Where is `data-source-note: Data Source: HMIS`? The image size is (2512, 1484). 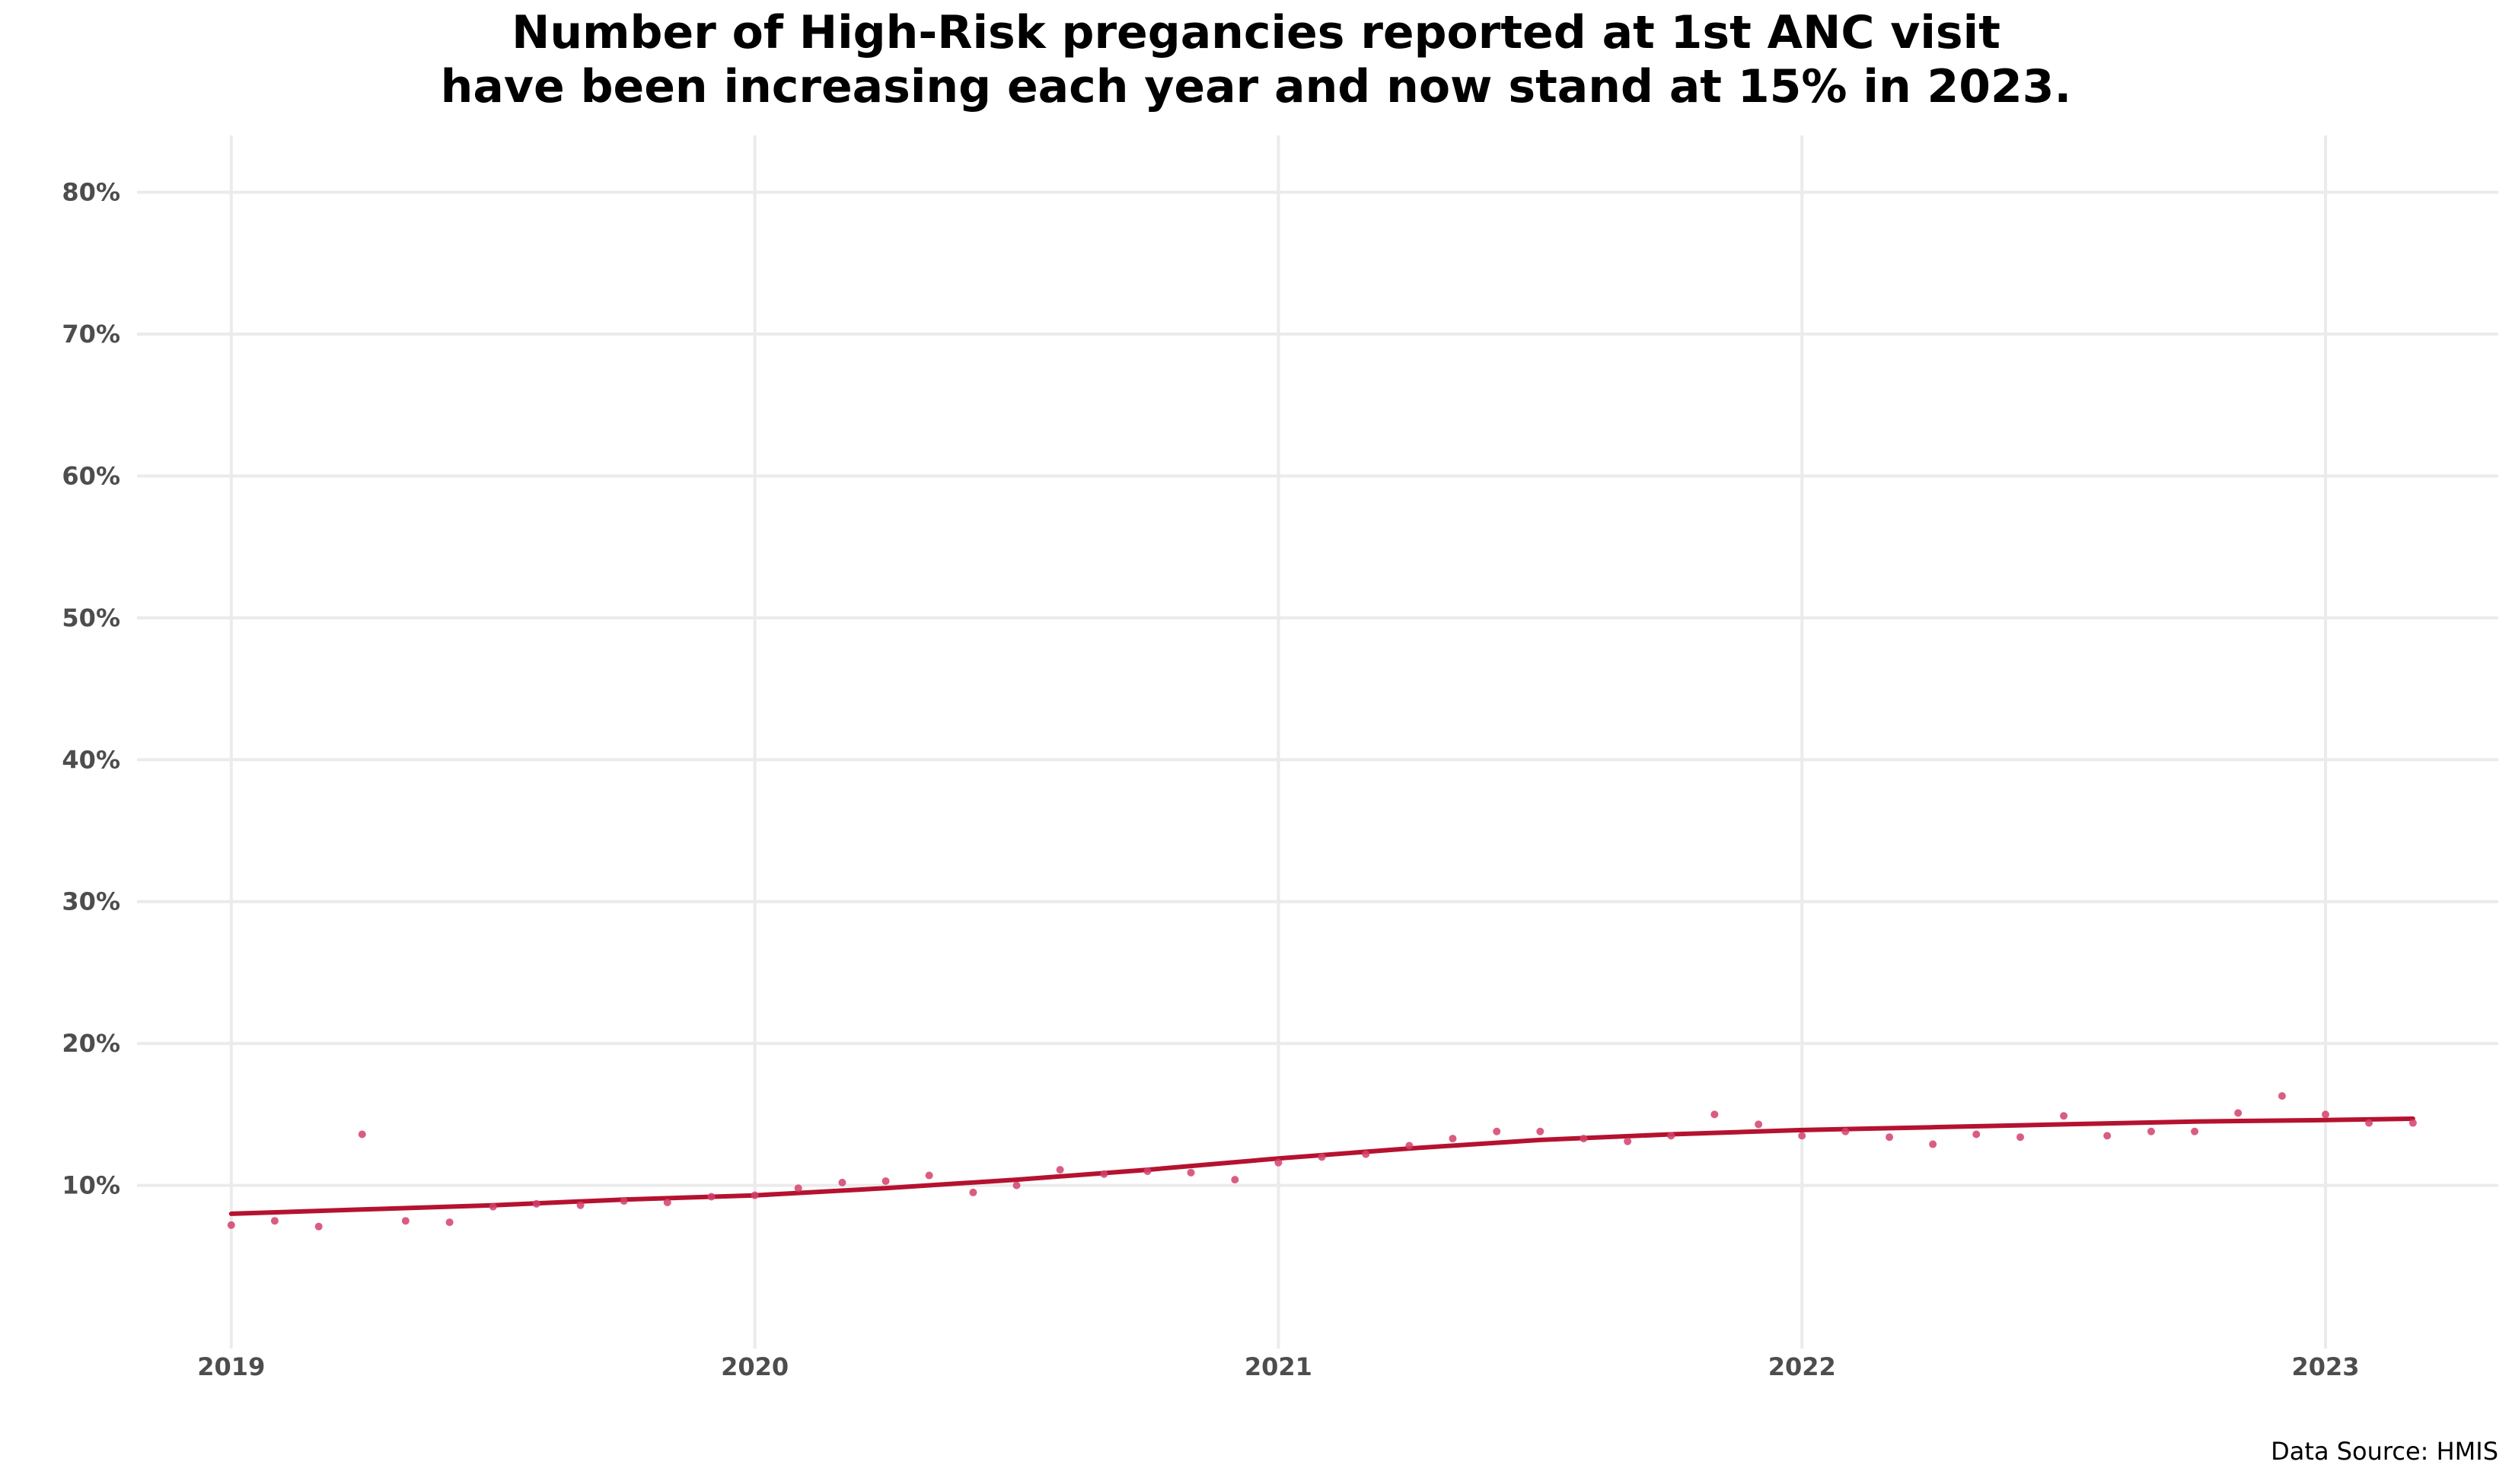 data-source-note: Data Source: HMIS is located at coordinates (2384, 1451).